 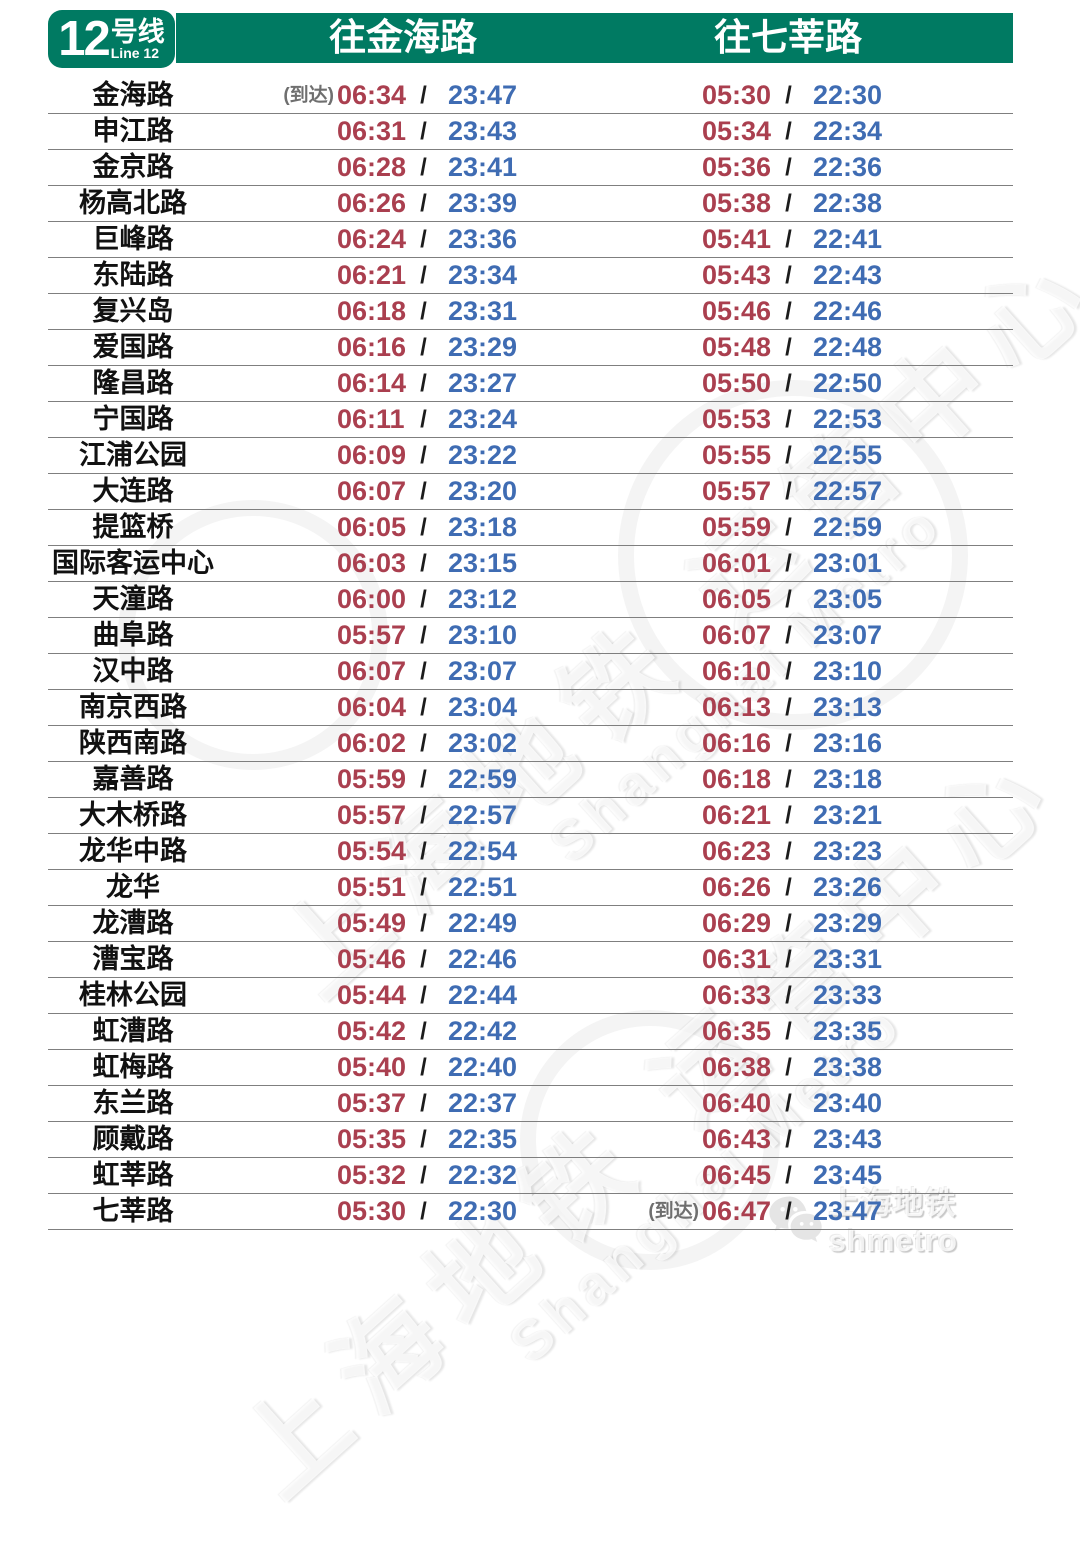 I want to click on table-row: 巨峰路 06:24 / 23:36 05:41 / 22:41, so click(x=530, y=240).